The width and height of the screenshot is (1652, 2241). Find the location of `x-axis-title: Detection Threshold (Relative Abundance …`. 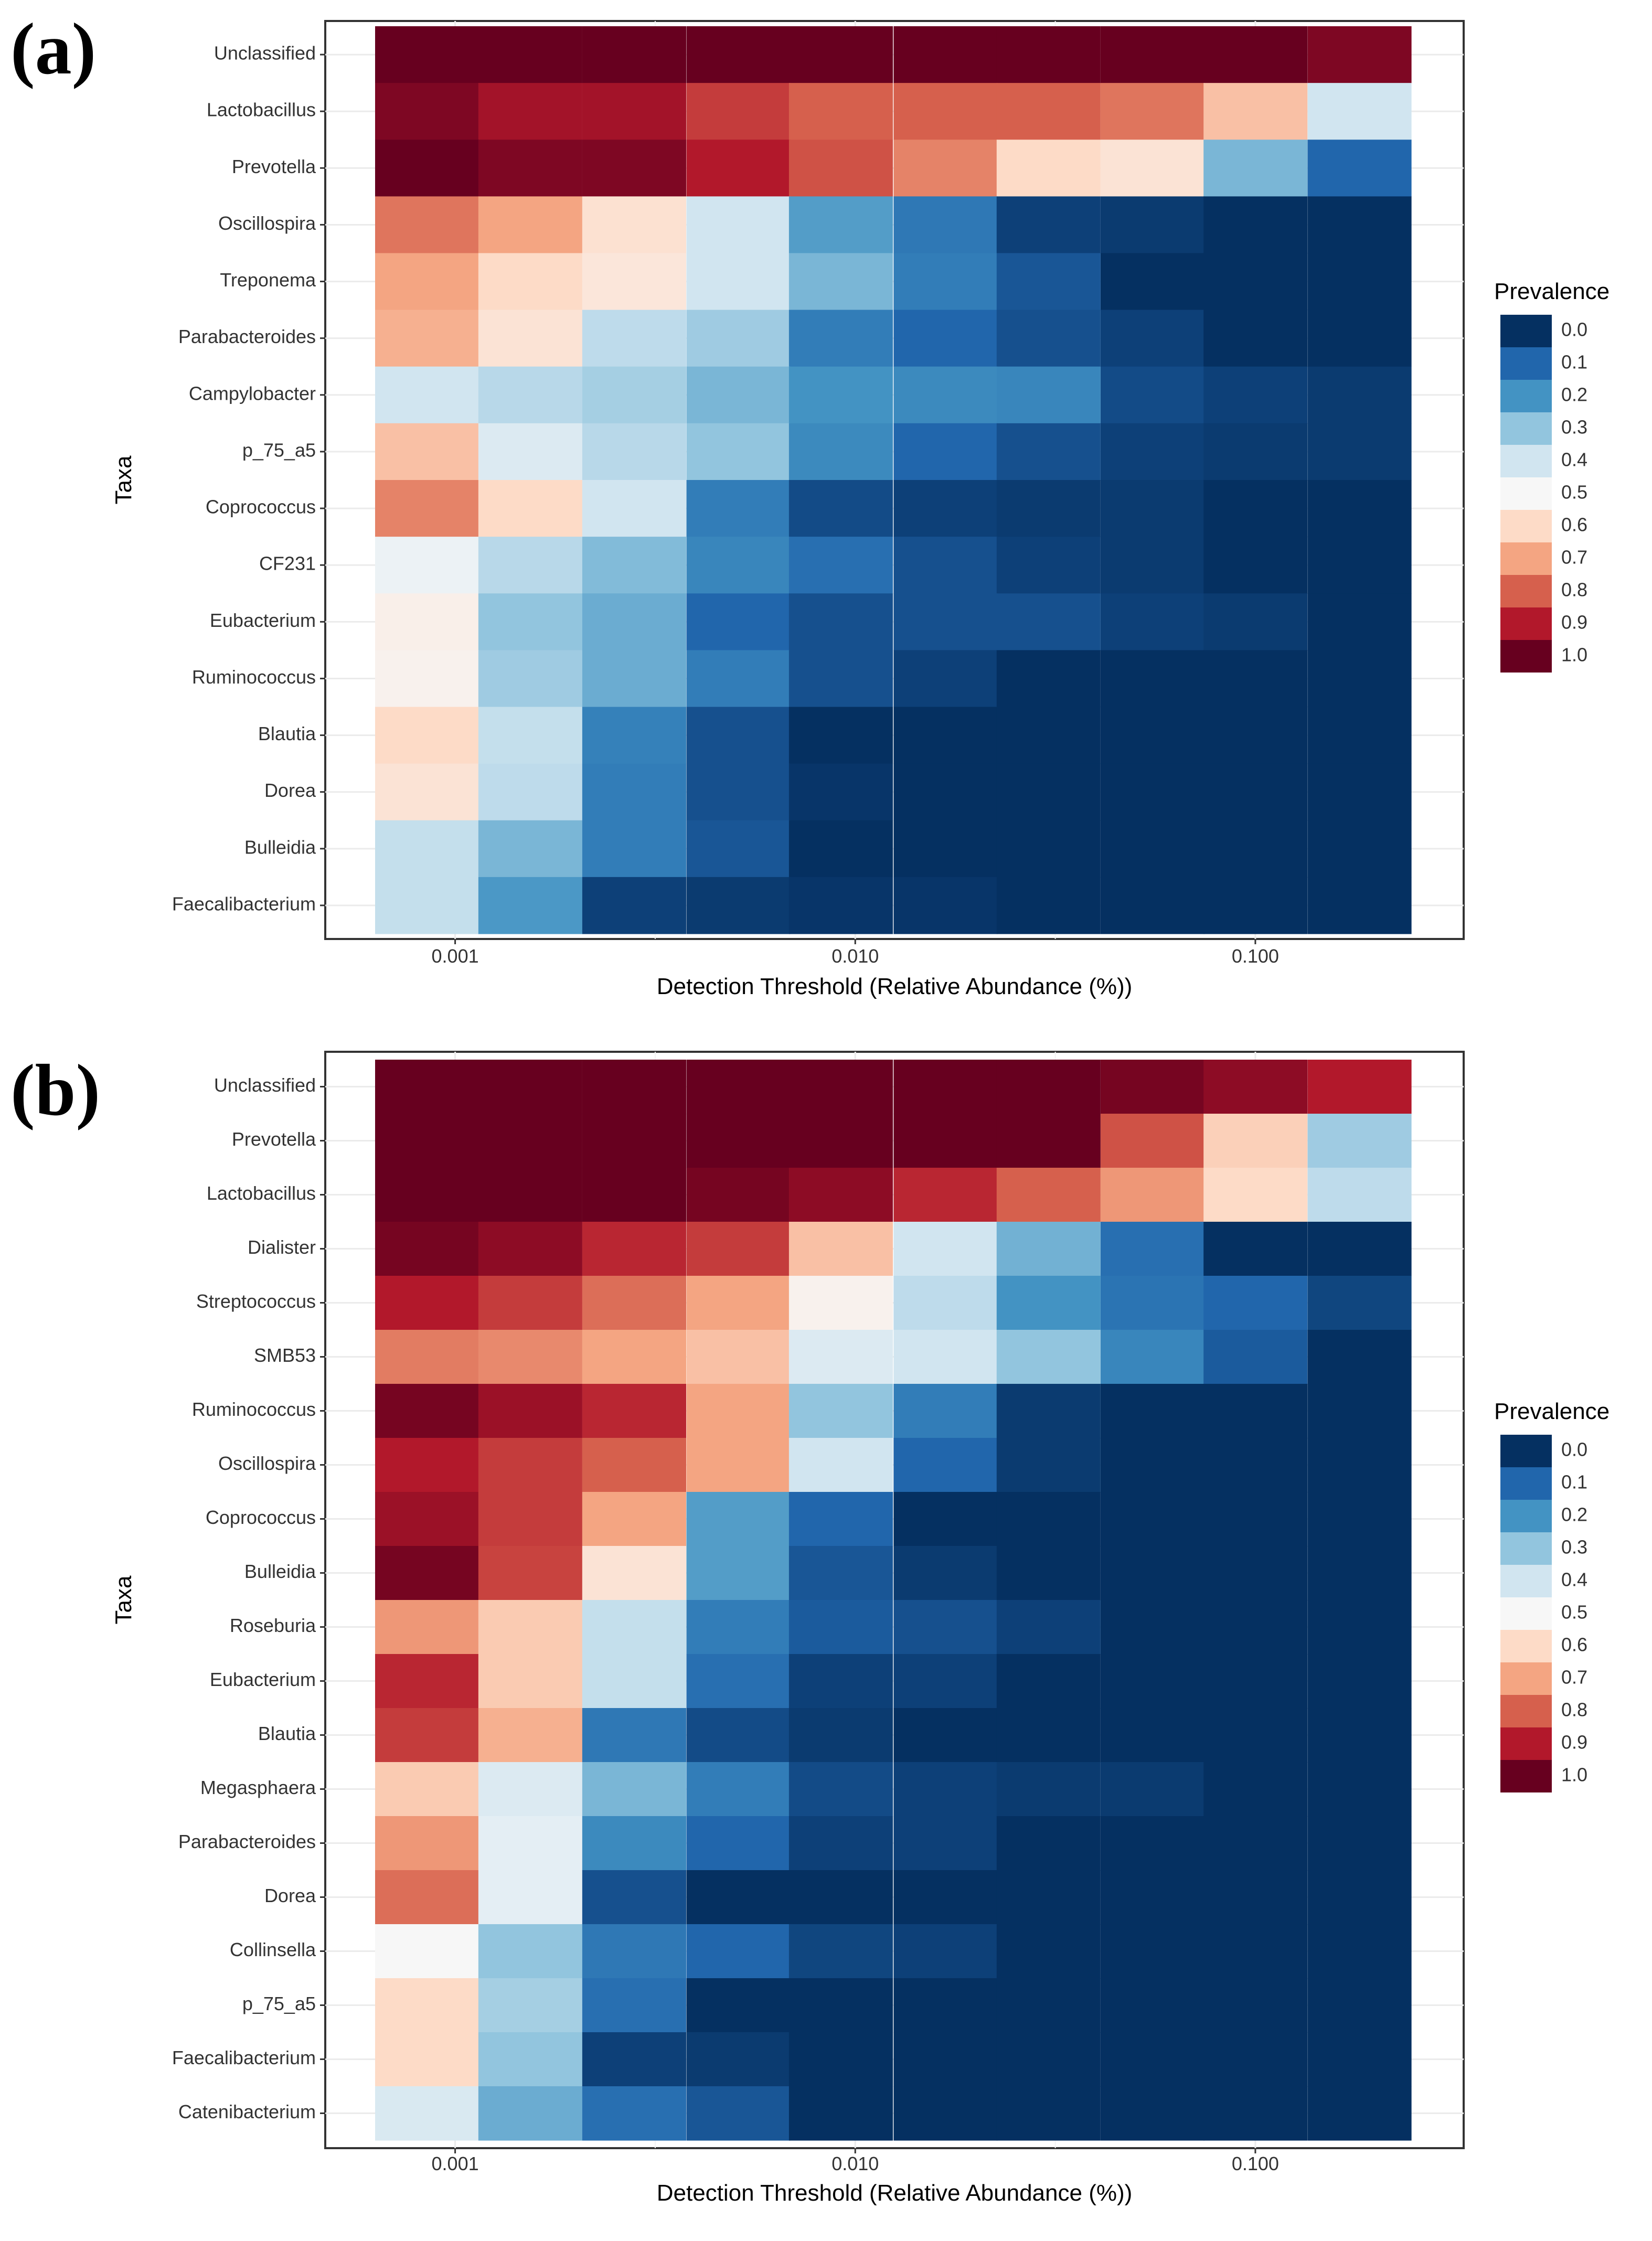

x-axis-title: Detection Threshold (Relative Abundance … is located at coordinates (895, 2193).